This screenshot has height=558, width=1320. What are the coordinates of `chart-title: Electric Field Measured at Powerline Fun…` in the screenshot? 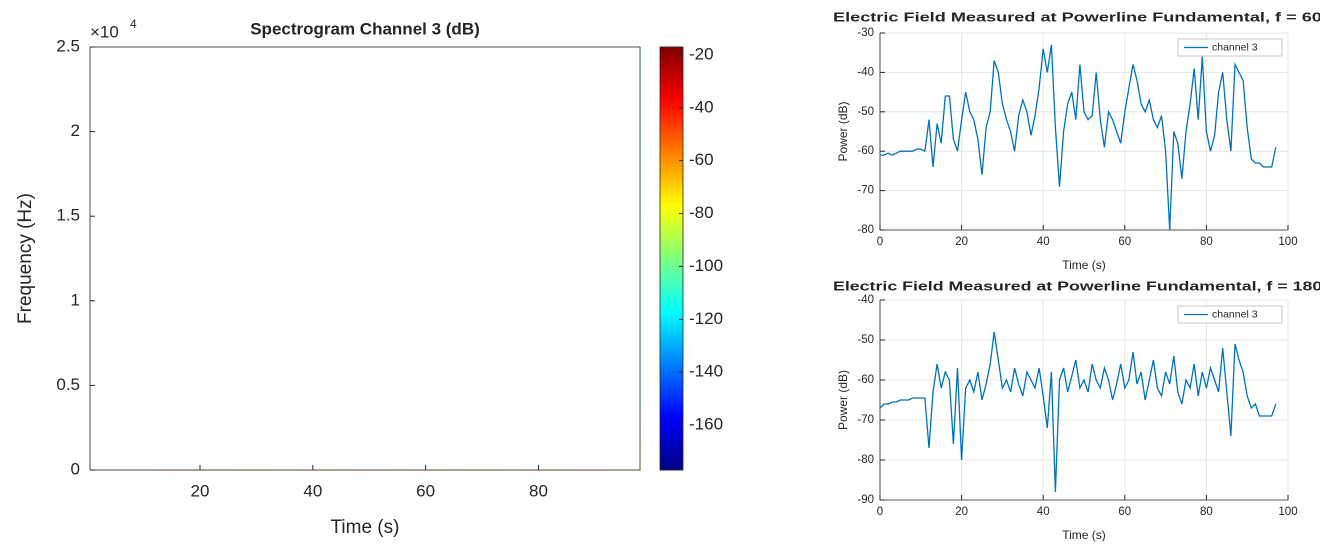 It's located at (1076, 17).